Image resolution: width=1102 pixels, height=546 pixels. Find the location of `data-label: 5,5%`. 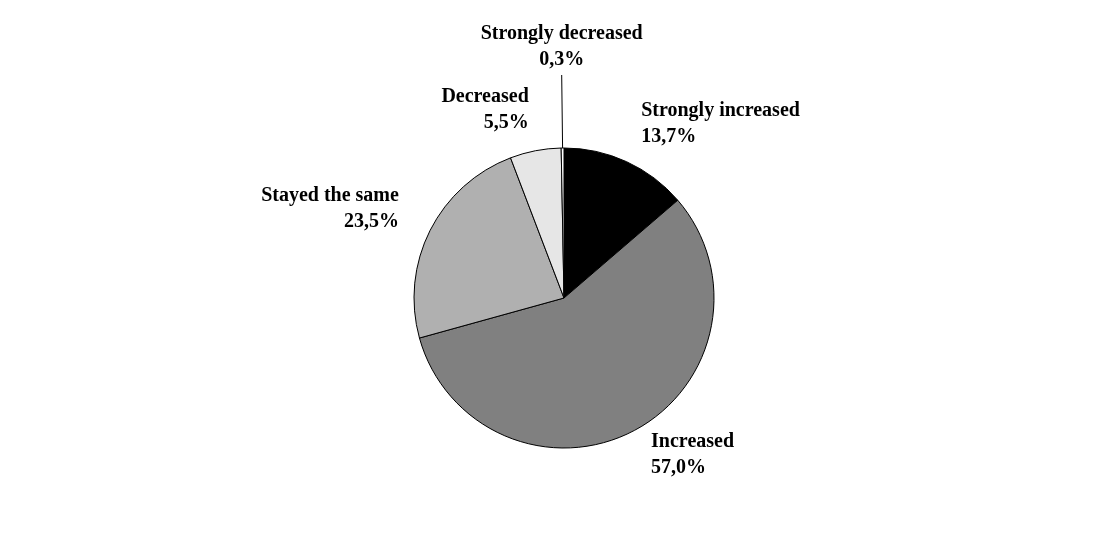

data-label: 5,5% is located at coordinates (506, 121).